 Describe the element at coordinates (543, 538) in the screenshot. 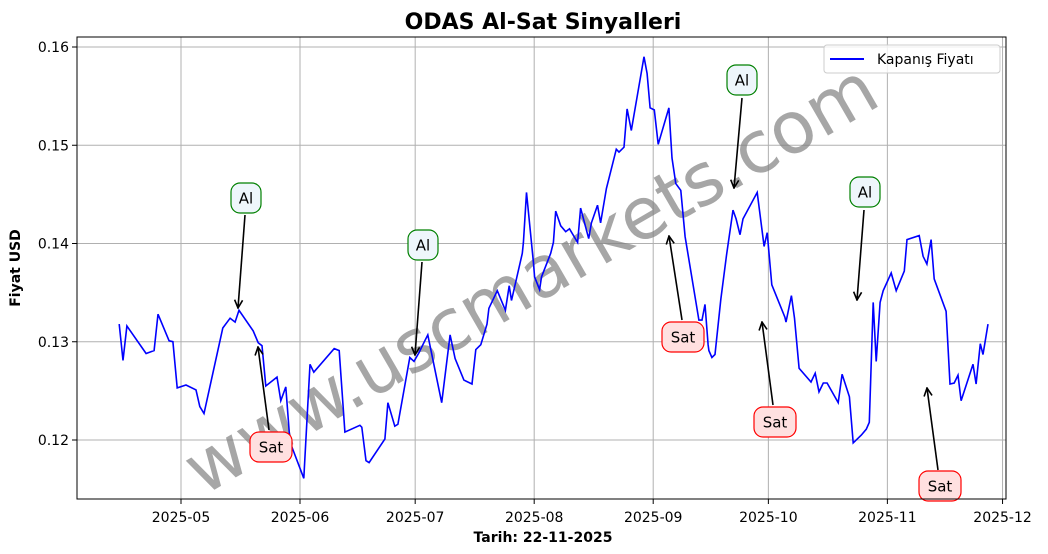

I see `x-axis-label: Tarih: 22-11-2025` at that location.